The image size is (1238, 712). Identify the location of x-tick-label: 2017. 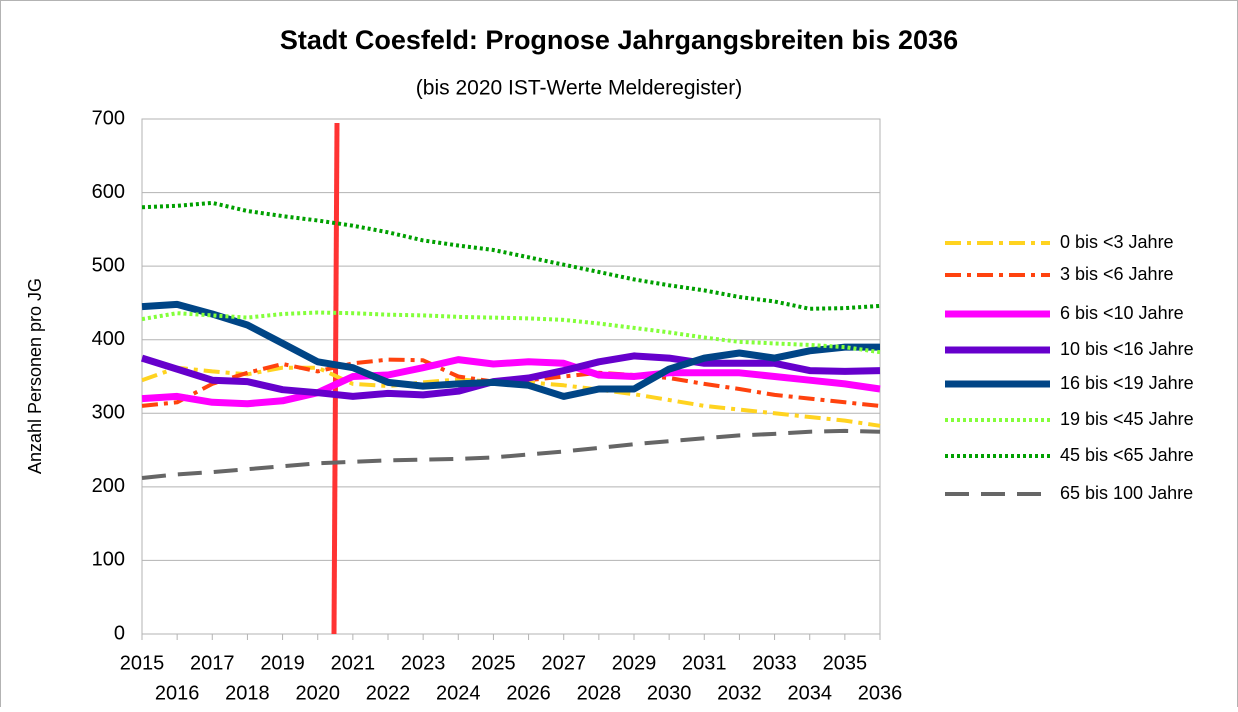
(212, 663).